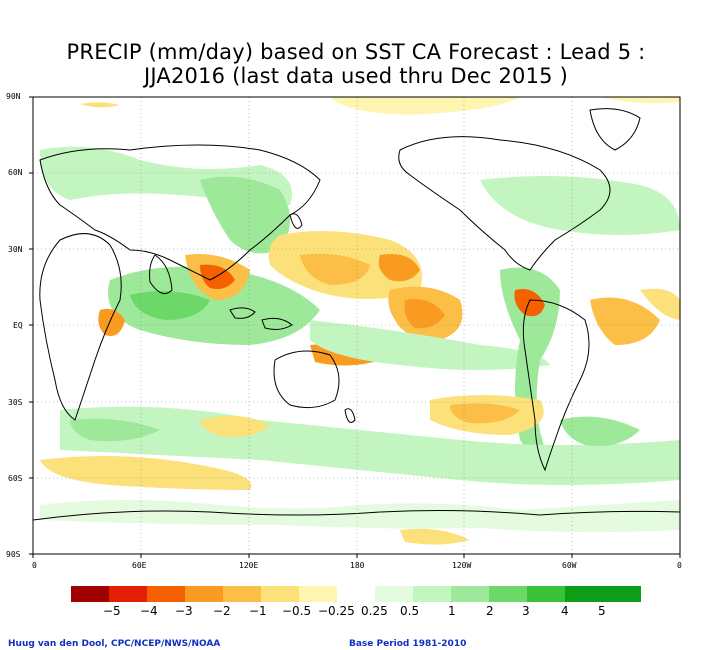 Image resolution: width=712 pixels, height=650 pixels. Describe the element at coordinates (526, 611) in the screenshot. I see `legend-label: 3` at that location.